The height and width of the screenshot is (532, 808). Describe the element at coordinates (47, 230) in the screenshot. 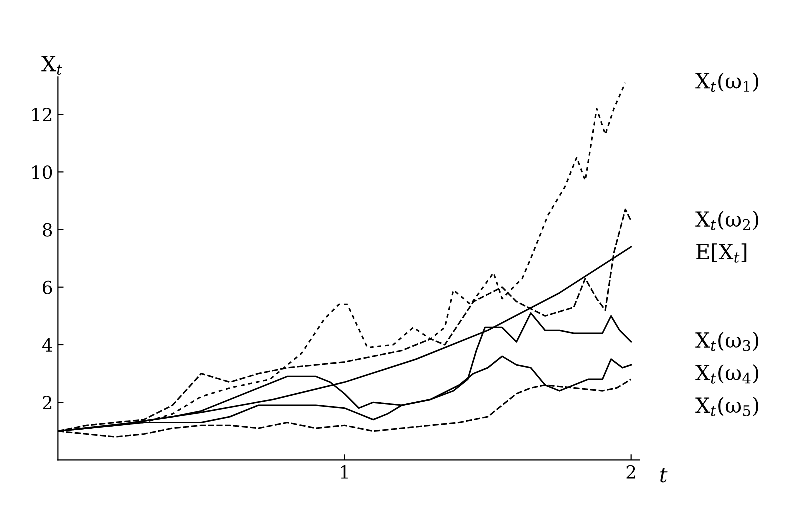

I see `y-tick-label: 8` at that location.